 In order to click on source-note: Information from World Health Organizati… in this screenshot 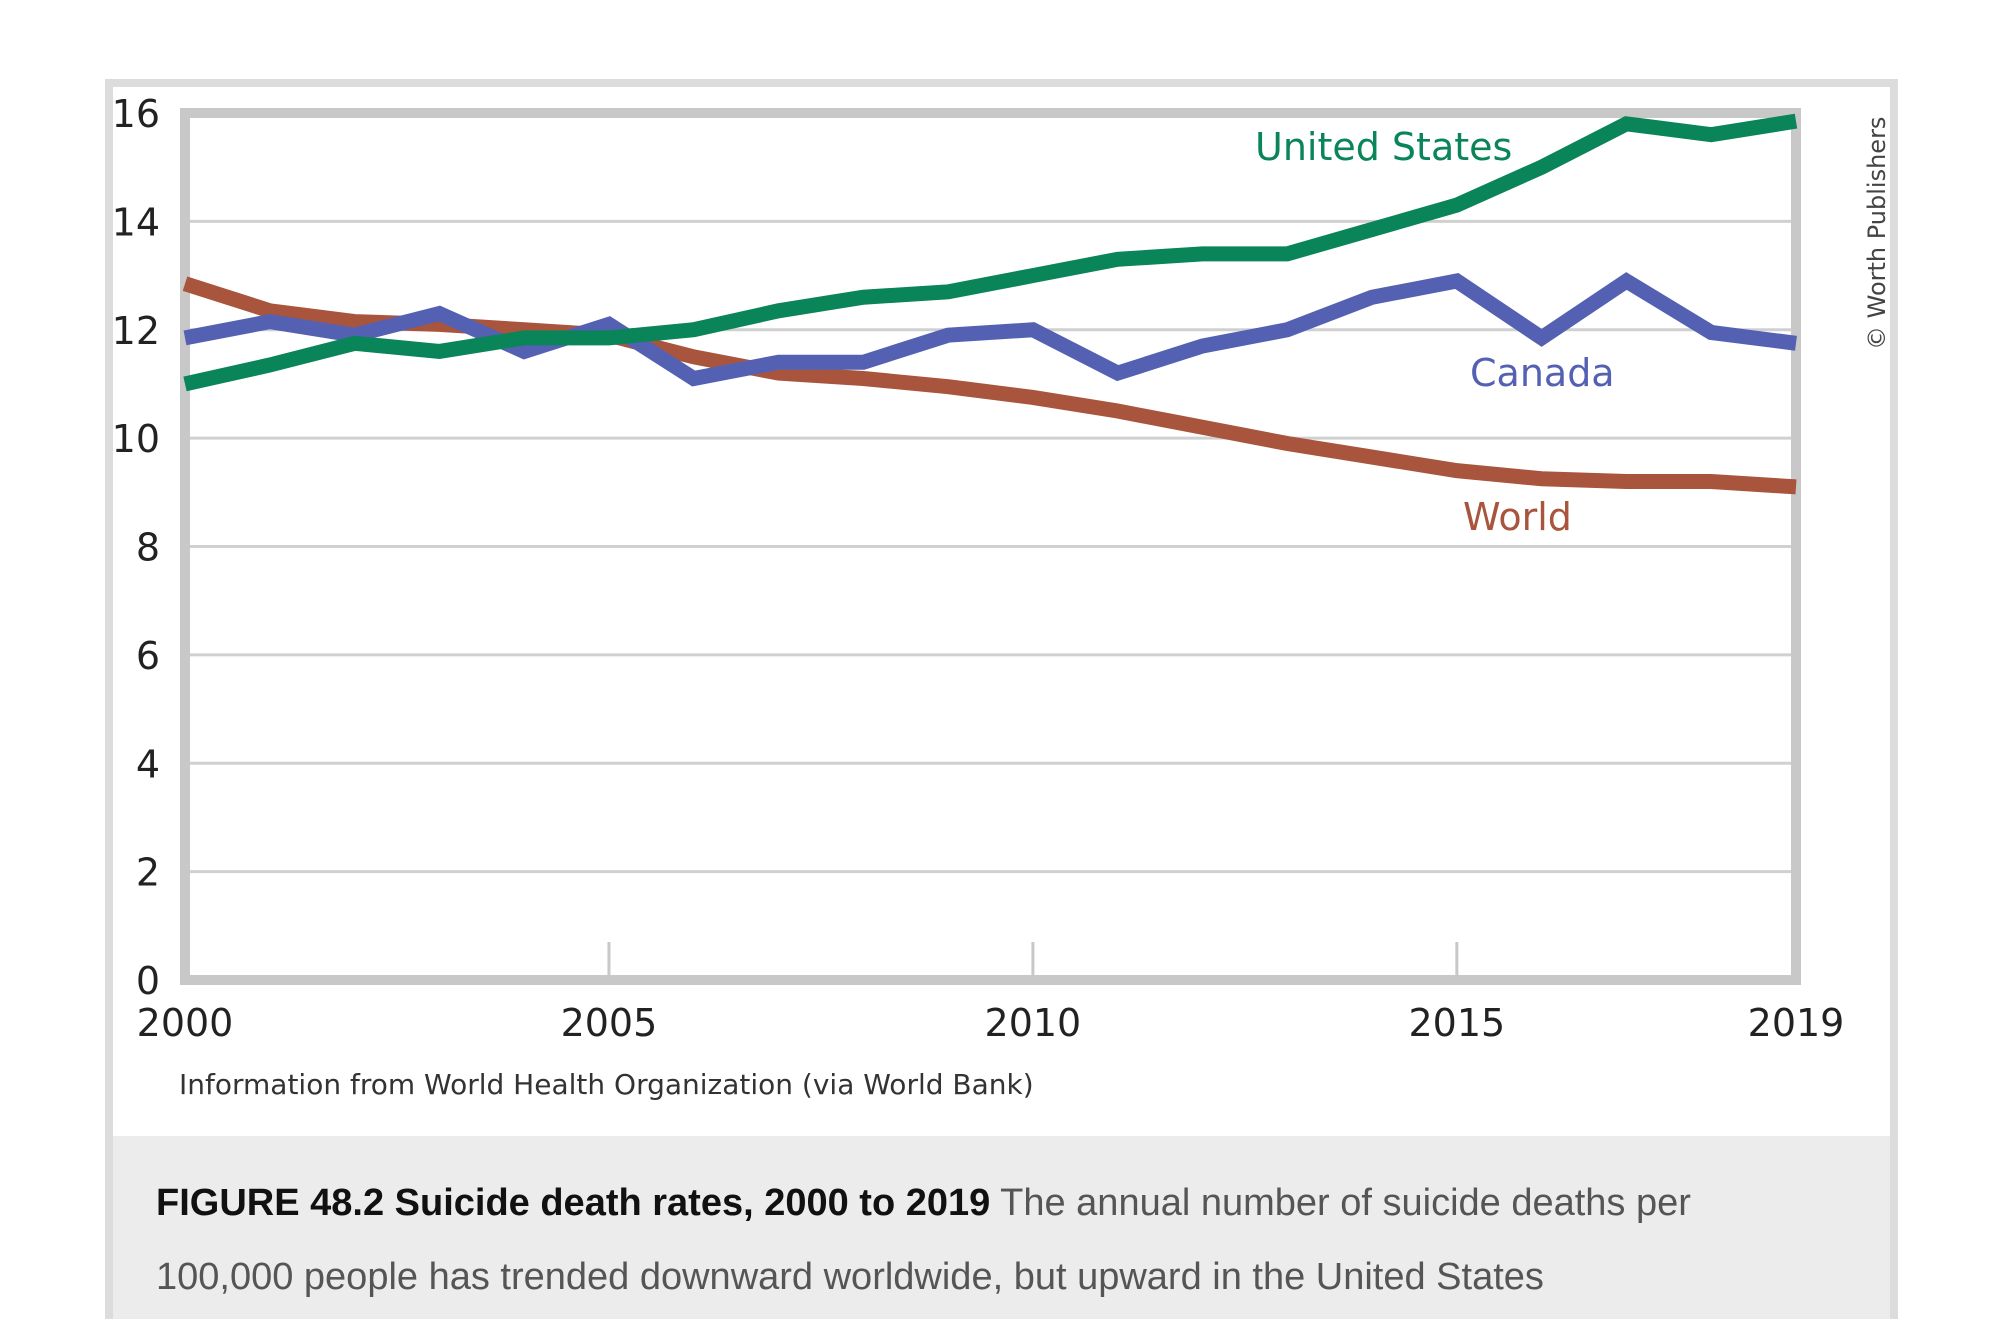, I will do `click(606, 1084)`.